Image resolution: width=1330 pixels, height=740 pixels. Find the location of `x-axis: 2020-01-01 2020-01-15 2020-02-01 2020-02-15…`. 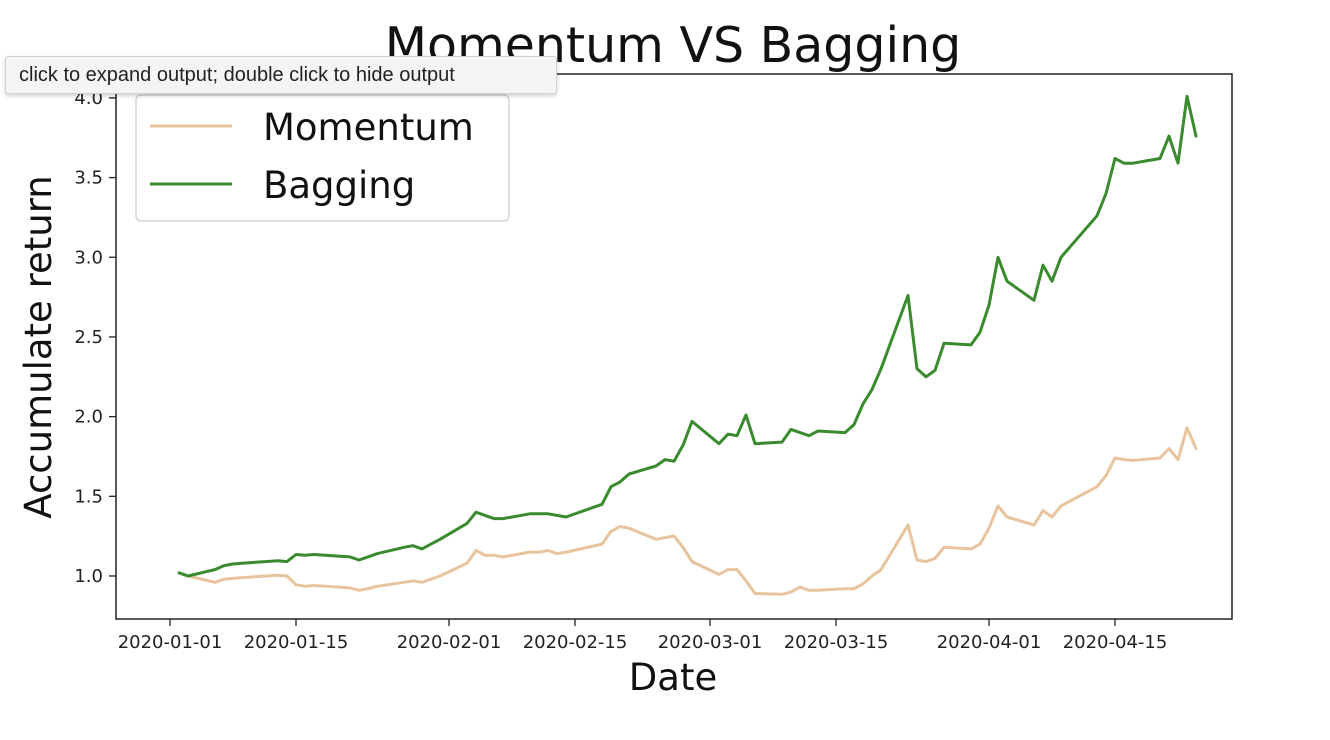

x-axis: 2020-01-01 2020-01-15 2020-02-01 2020-02-15… is located at coordinates (643, 636).